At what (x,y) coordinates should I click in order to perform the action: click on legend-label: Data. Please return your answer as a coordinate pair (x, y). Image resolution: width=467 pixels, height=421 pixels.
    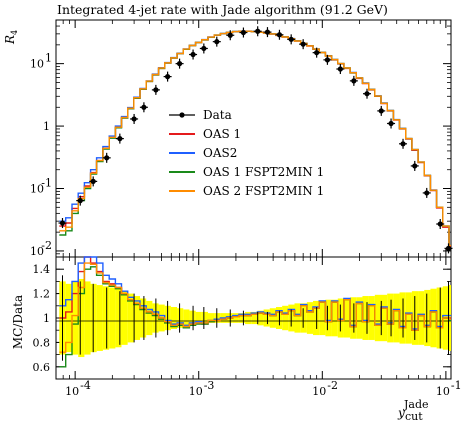
    Looking at the image, I should click on (217, 115).